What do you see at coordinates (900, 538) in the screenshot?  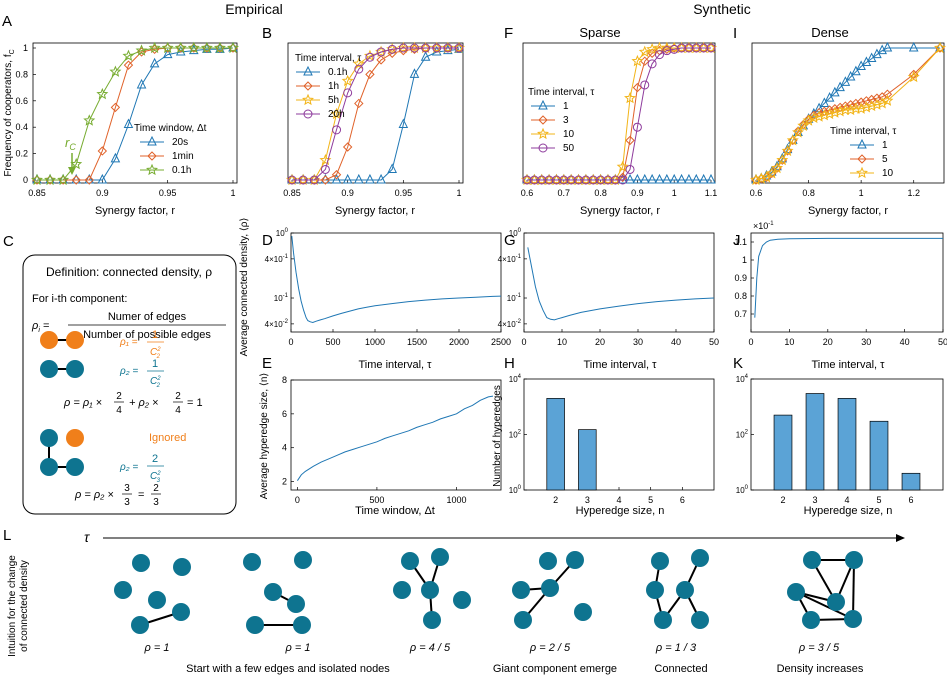 I see `tau-arrow-head` at bounding box center [900, 538].